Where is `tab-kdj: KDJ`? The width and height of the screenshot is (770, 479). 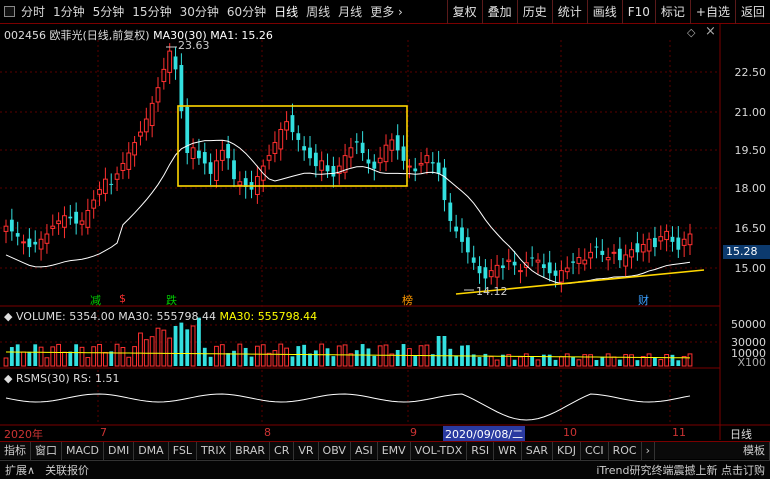
tab-kdj: KDJ is located at coordinates (567, 450).